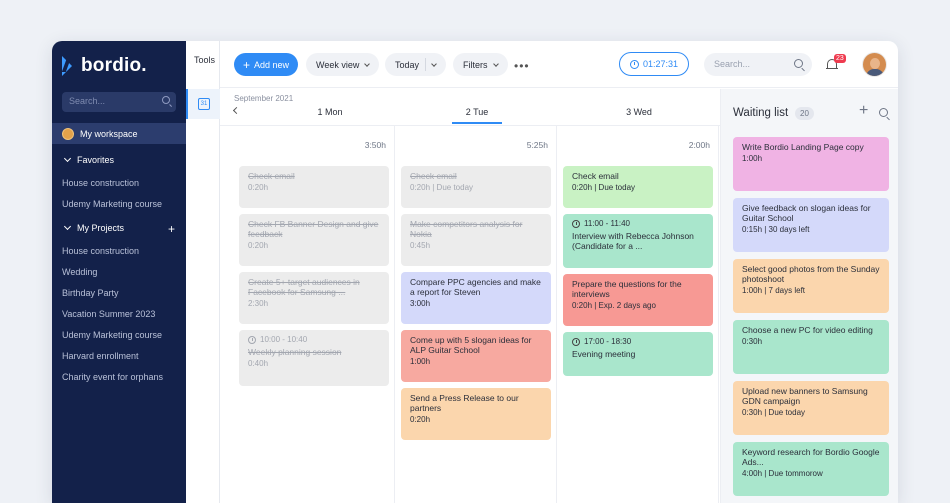 Image resolution: width=950 pixels, height=503 pixels. What do you see at coordinates (80, 272) in the screenshot?
I see `sidebar-item-project: Wedding` at bounding box center [80, 272].